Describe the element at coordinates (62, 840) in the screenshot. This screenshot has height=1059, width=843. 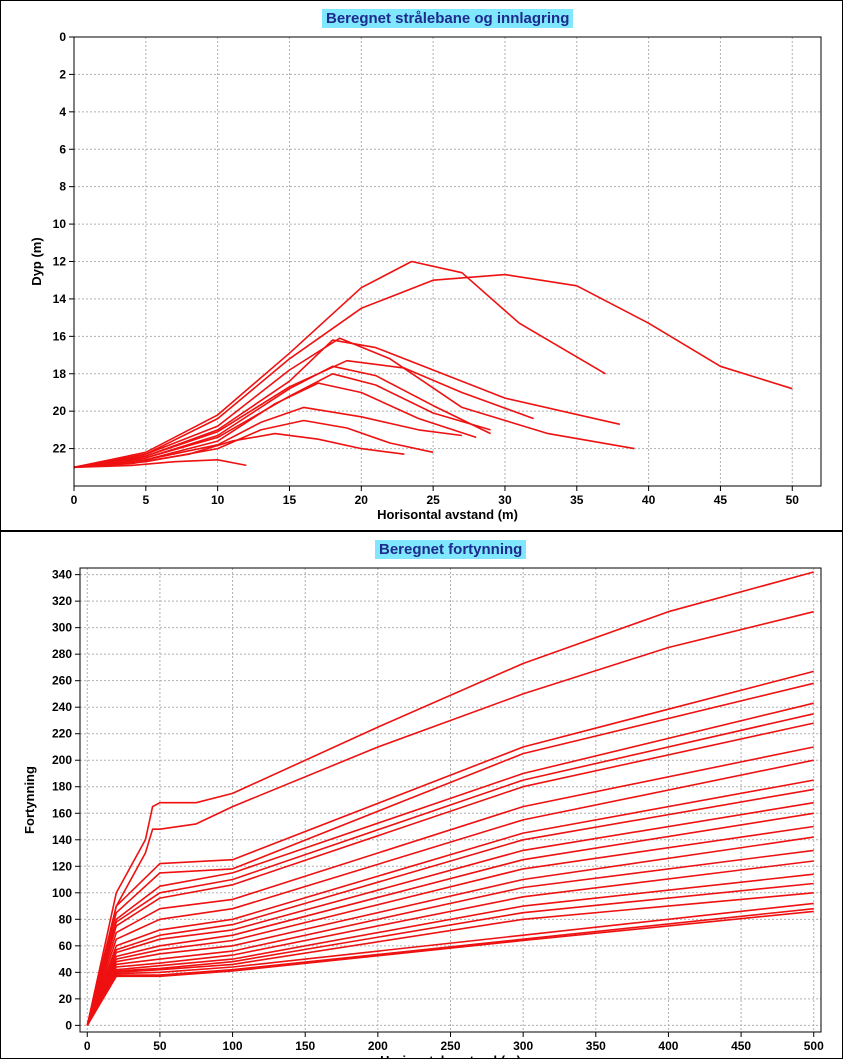
I see `y-tick-label: 140` at that location.